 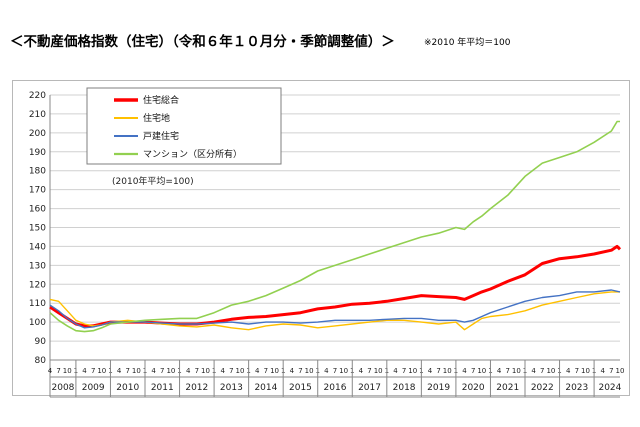 I want to click on y-tick-label: 190, so click(x=37, y=153).